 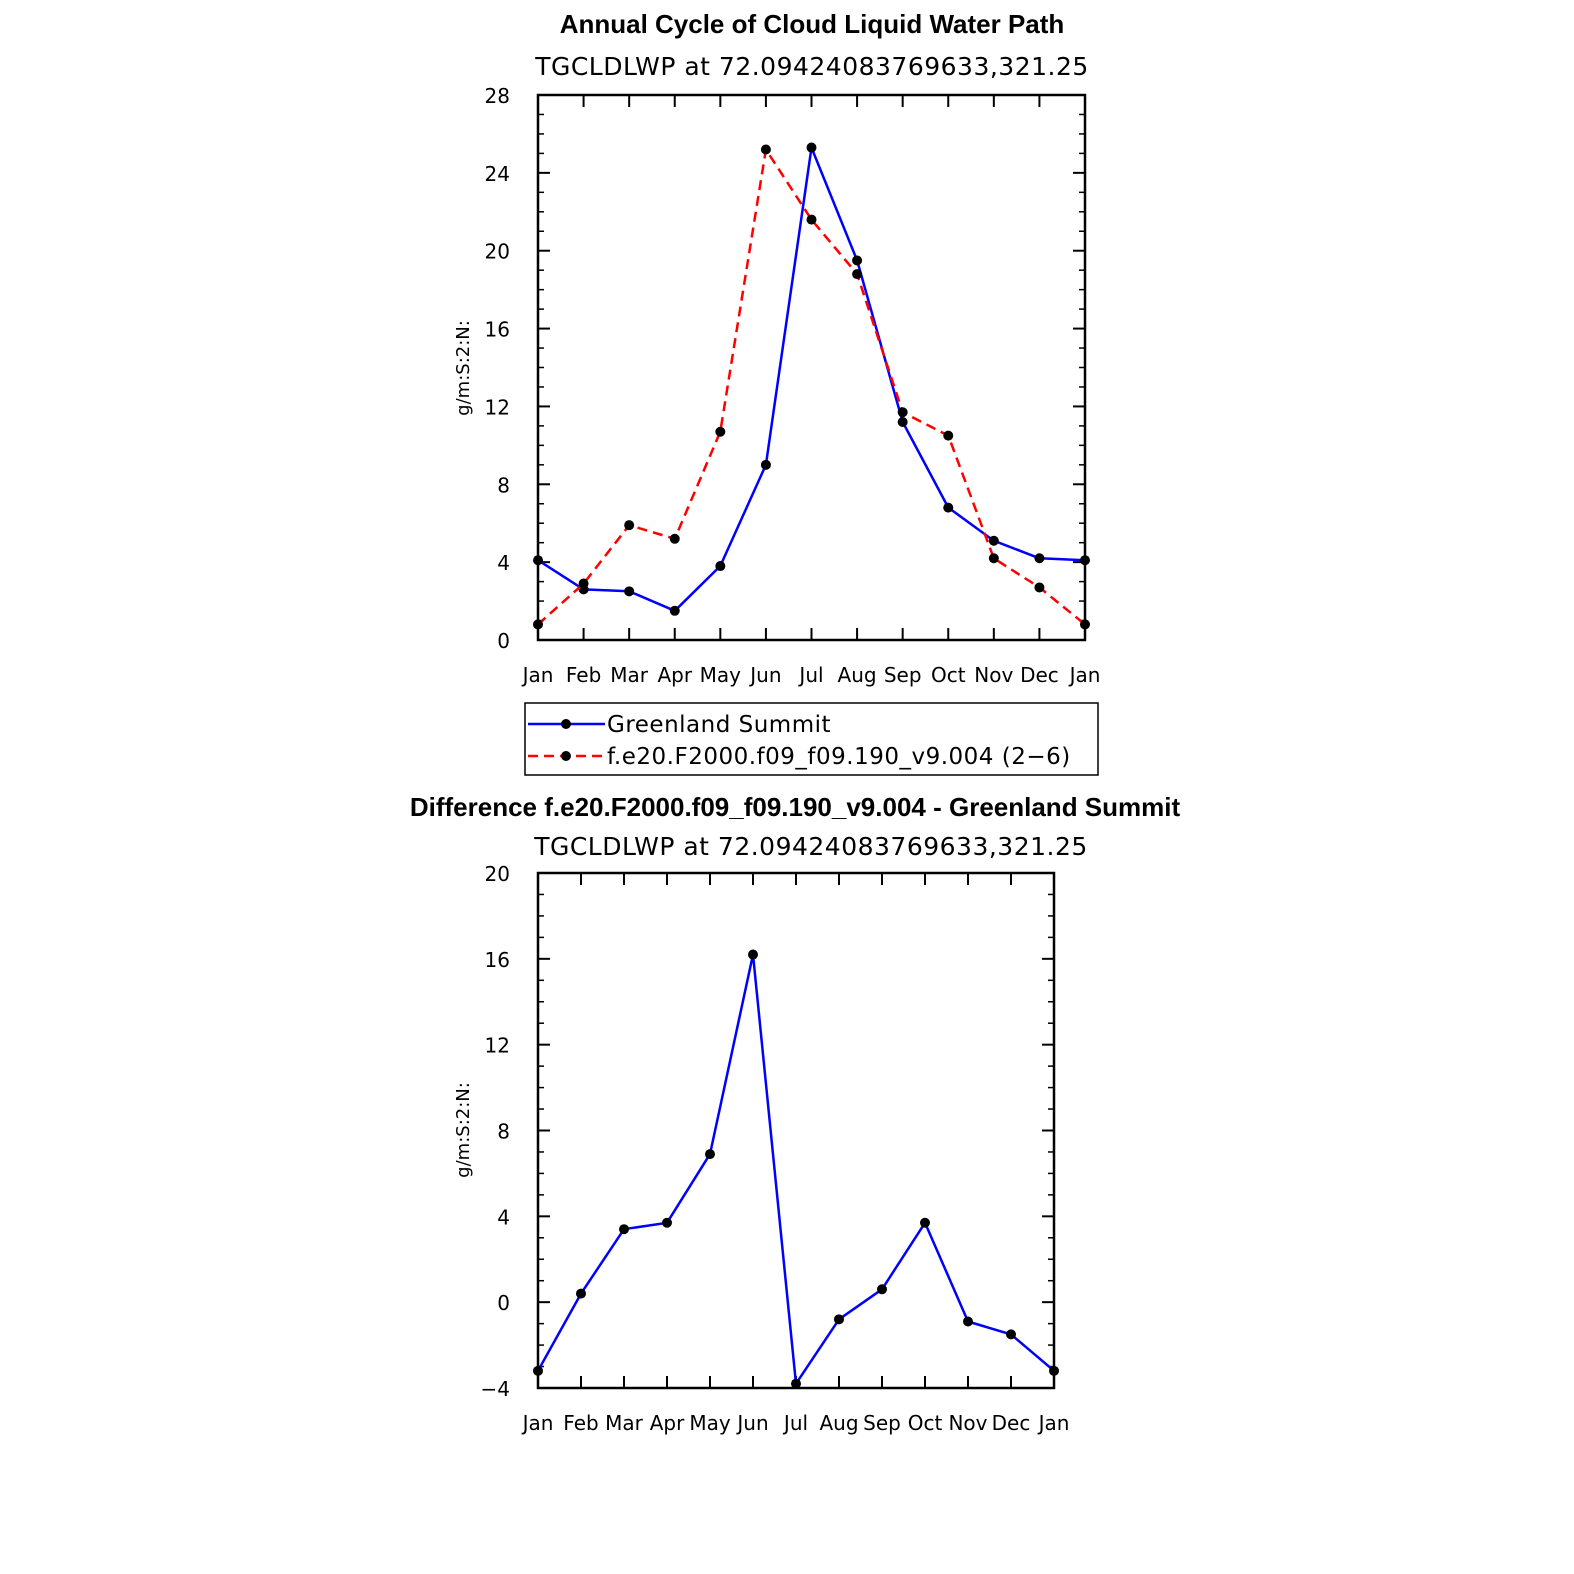 I want to click on chart2-ytick-label: 12, so click(x=497, y=1046).